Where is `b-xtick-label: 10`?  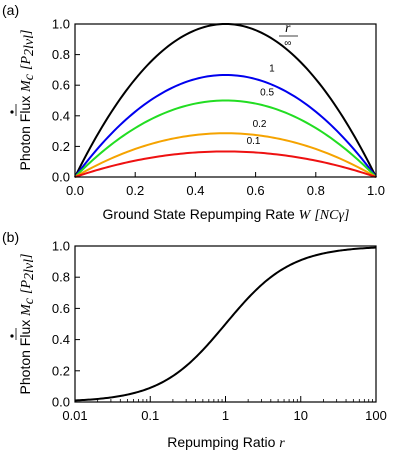 b-xtick-label: 10 is located at coordinates (301, 415).